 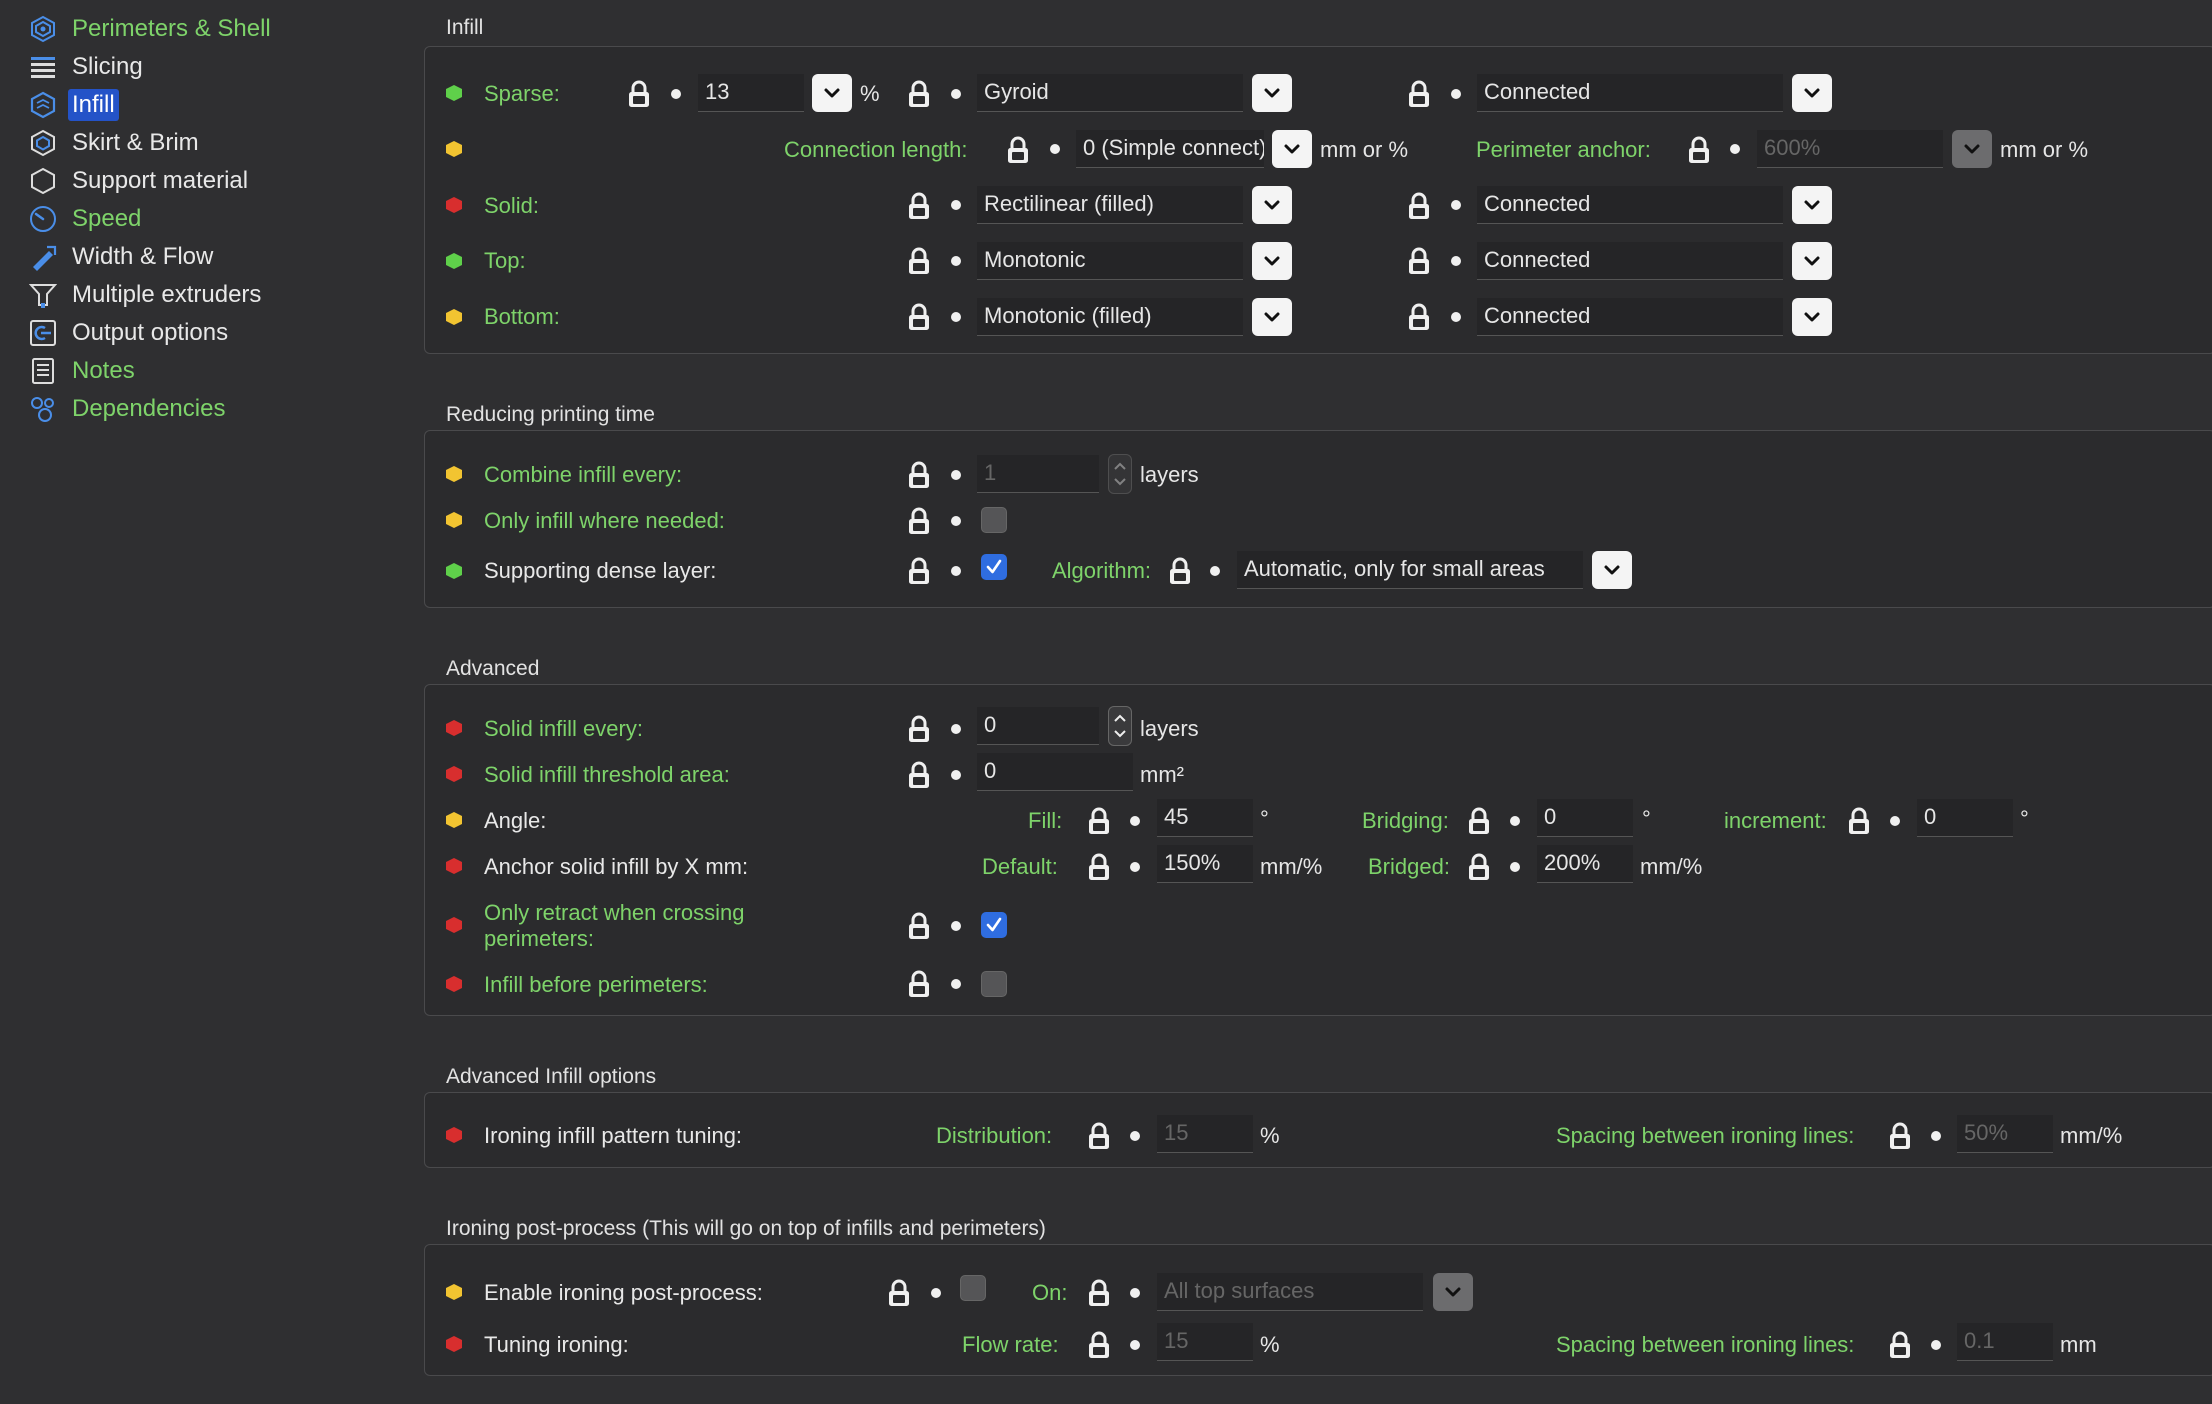 What do you see at coordinates (1410, 570) in the screenshot?
I see `algorithm-select: Automatic, only for small areas` at bounding box center [1410, 570].